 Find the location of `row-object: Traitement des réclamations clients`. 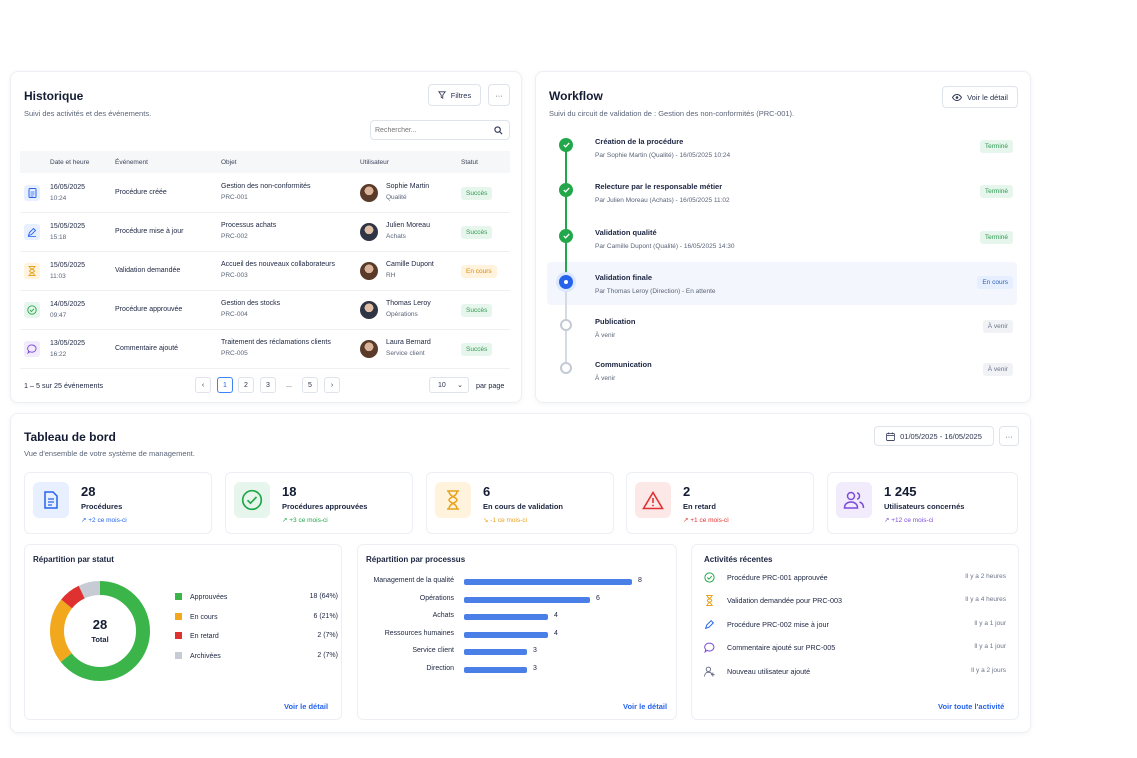

row-object: Traitement des réclamations clients is located at coordinates (276, 342).